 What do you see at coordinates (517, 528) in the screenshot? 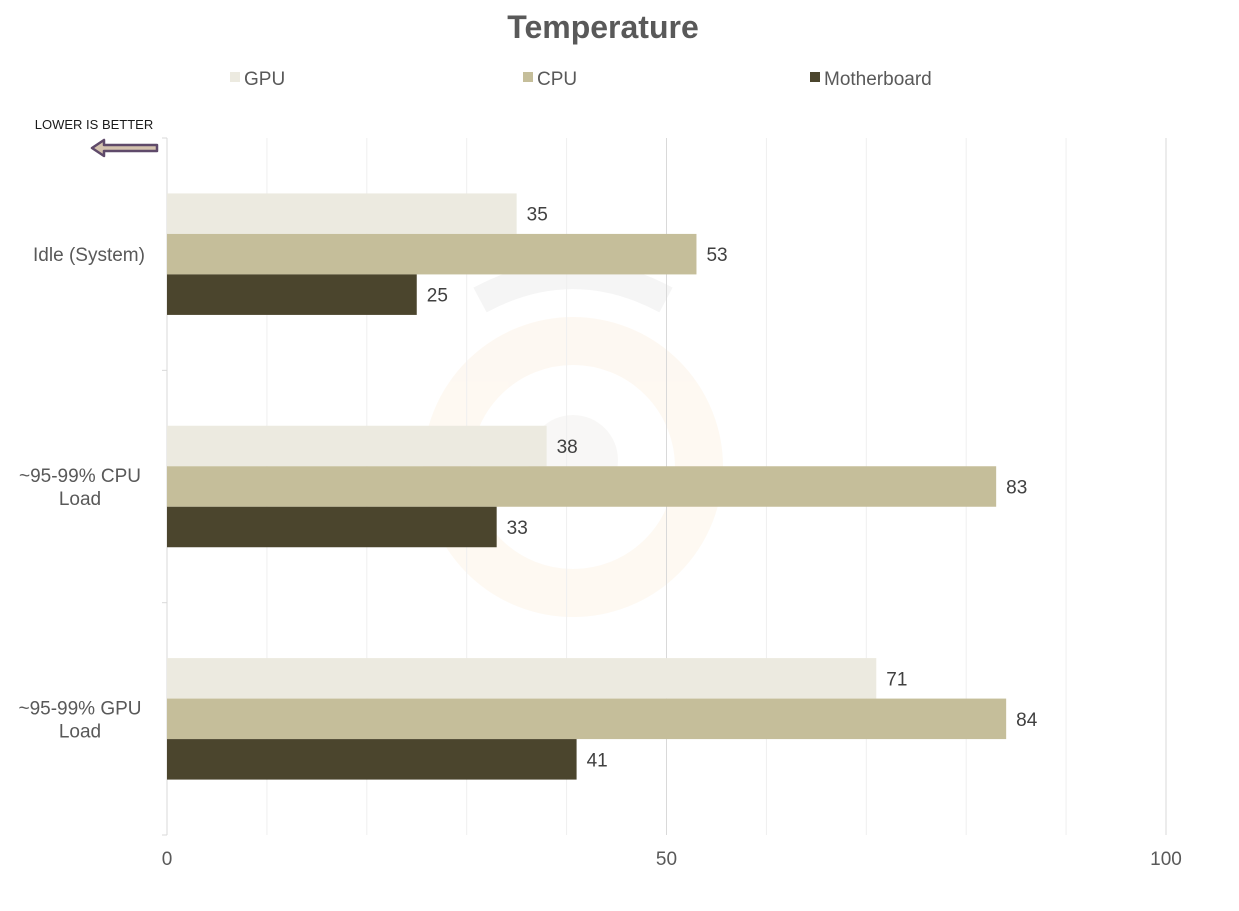
I see `data-label: 33` at bounding box center [517, 528].